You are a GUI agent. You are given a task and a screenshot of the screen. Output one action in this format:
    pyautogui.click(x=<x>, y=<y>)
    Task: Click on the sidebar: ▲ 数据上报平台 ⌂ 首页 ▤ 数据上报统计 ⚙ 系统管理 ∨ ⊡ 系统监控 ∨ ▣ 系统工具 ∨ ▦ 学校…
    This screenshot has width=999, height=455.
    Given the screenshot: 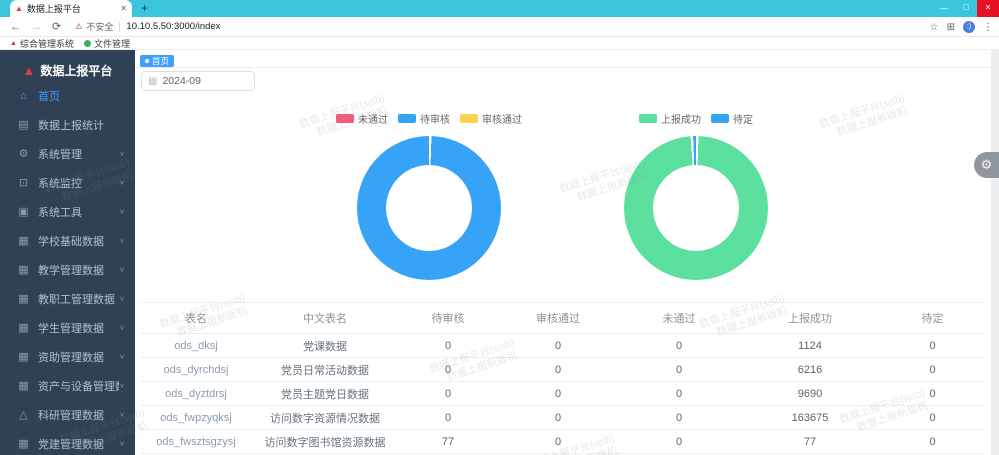 What is the action you would take?
    pyautogui.click(x=67, y=252)
    